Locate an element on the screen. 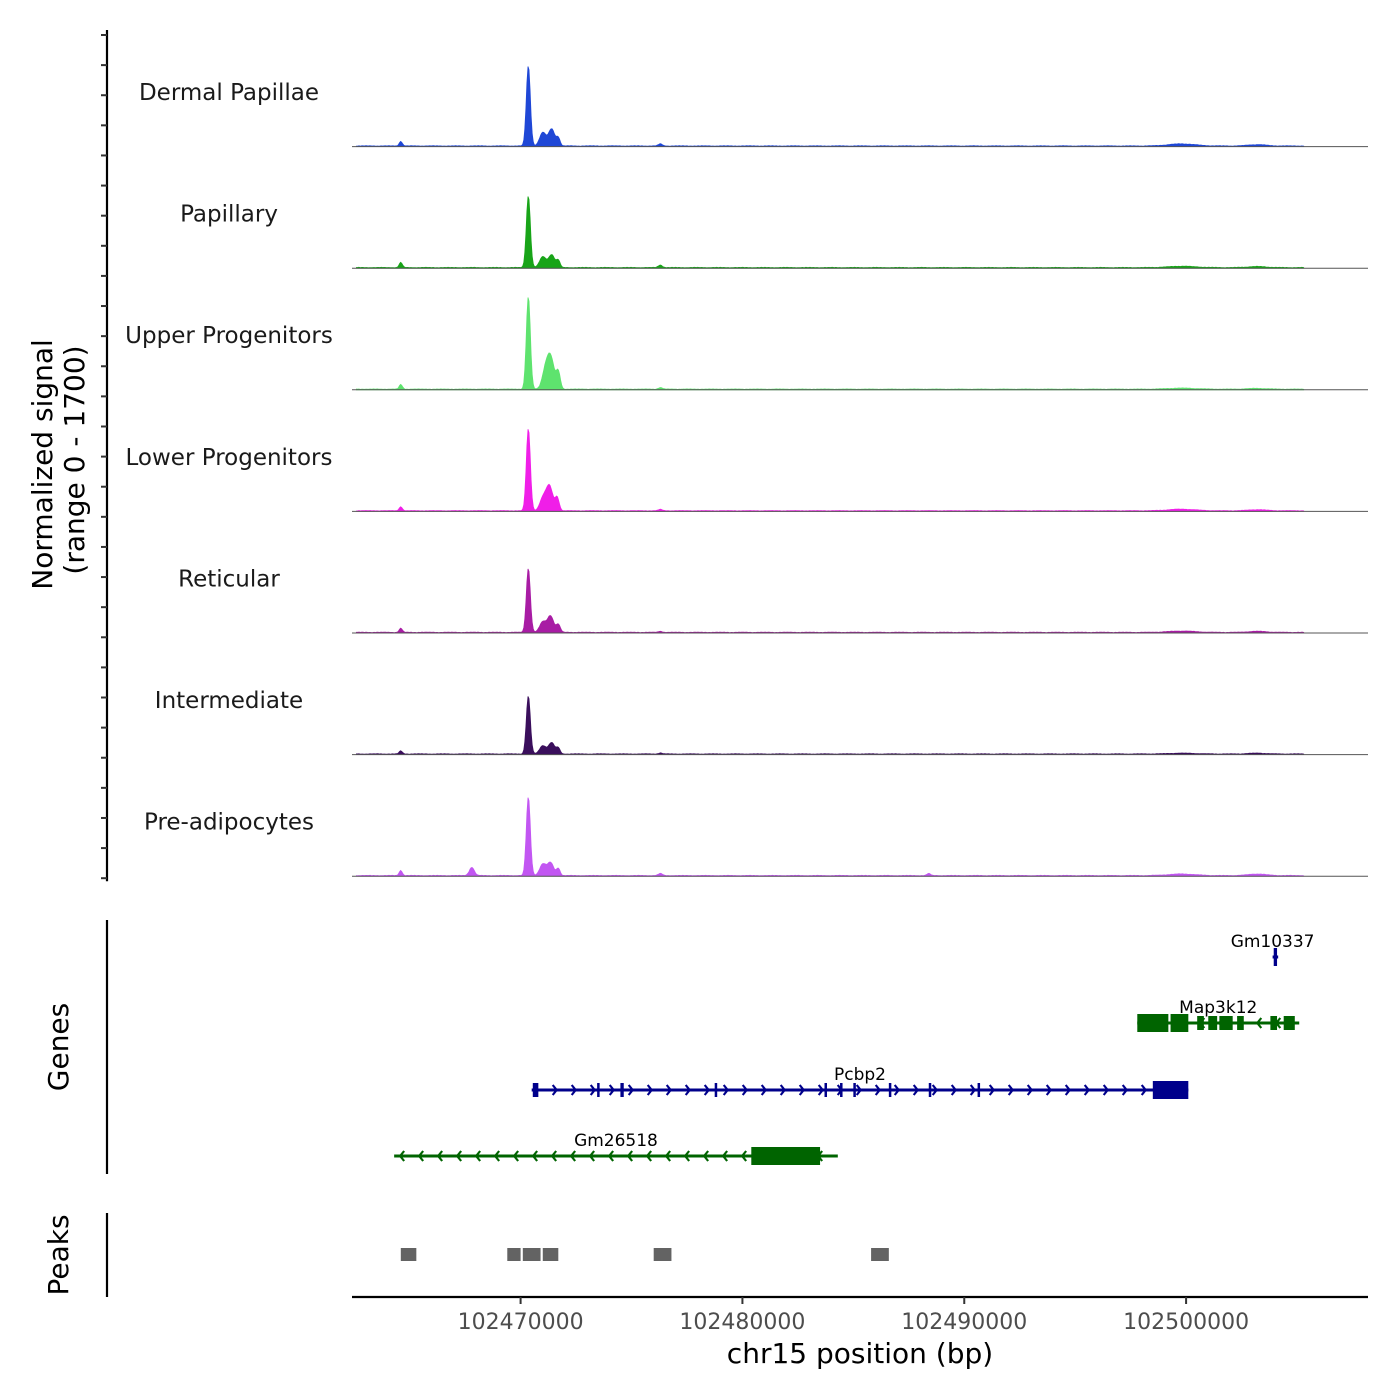  y-axis-title-line2: (range 0 - 1700) is located at coordinates (74, 459).